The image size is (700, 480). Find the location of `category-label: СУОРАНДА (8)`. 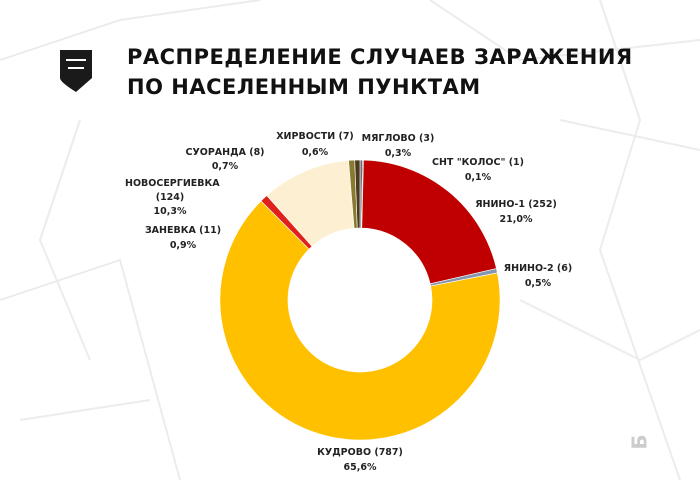

category-label: СУОРАНДА (8) is located at coordinates (225, 152).